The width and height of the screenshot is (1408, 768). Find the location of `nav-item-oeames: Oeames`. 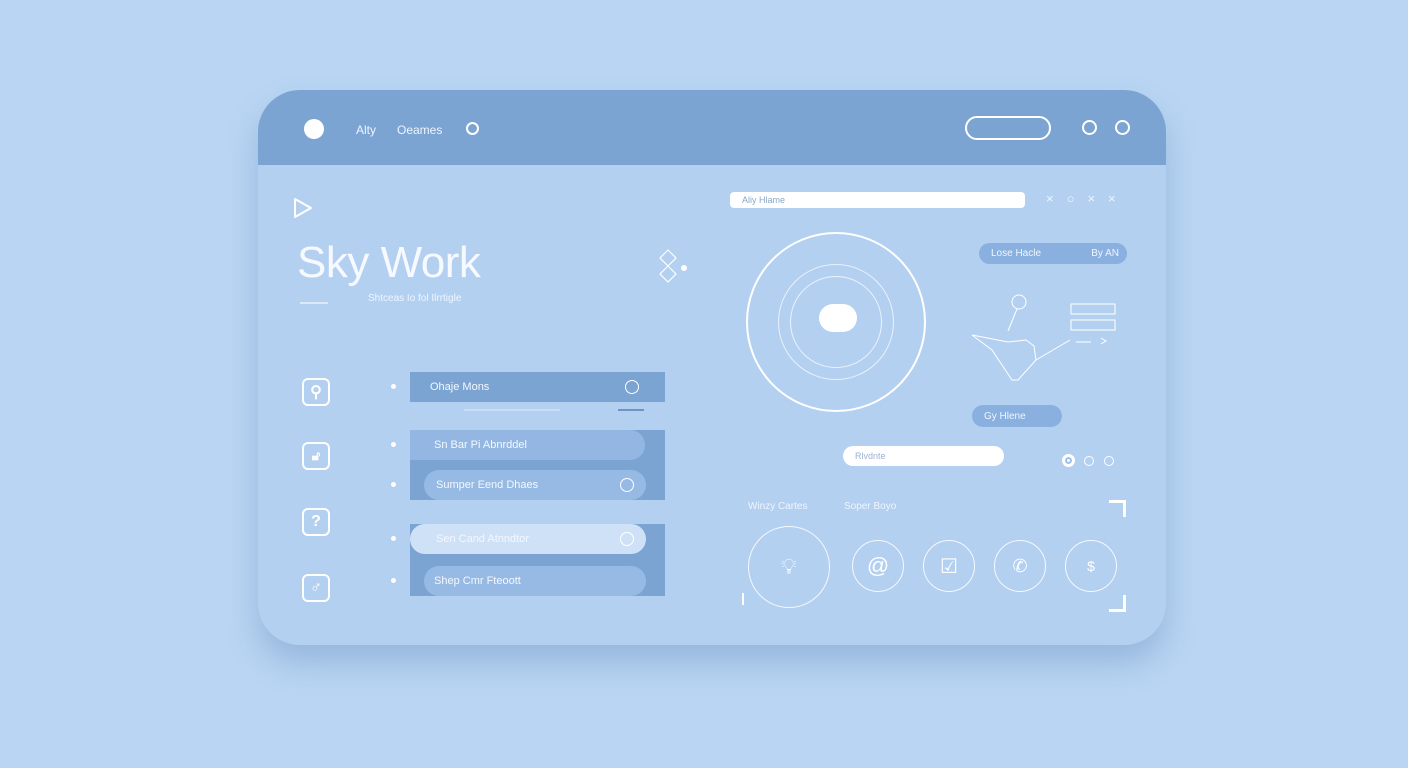

nav-item-oeames: Oeames is located at coordinates (420, 130).